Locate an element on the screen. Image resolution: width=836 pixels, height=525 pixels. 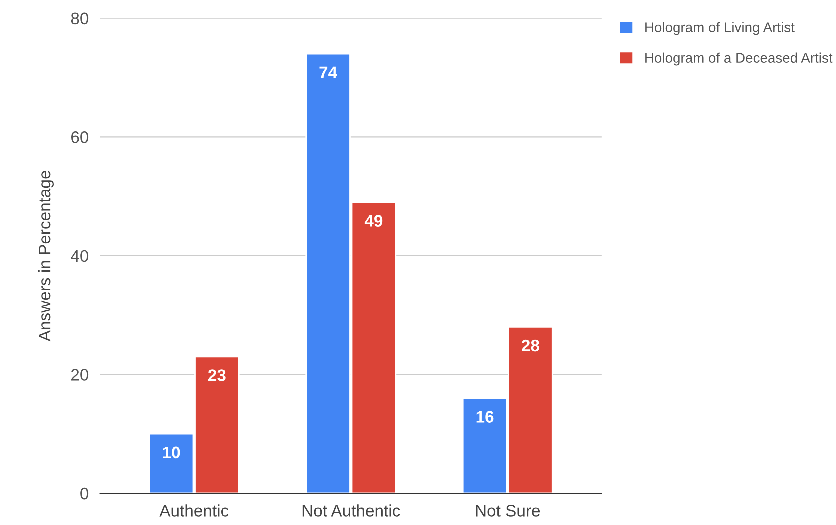
data-label: 10 is located at coordinates (171, 452).